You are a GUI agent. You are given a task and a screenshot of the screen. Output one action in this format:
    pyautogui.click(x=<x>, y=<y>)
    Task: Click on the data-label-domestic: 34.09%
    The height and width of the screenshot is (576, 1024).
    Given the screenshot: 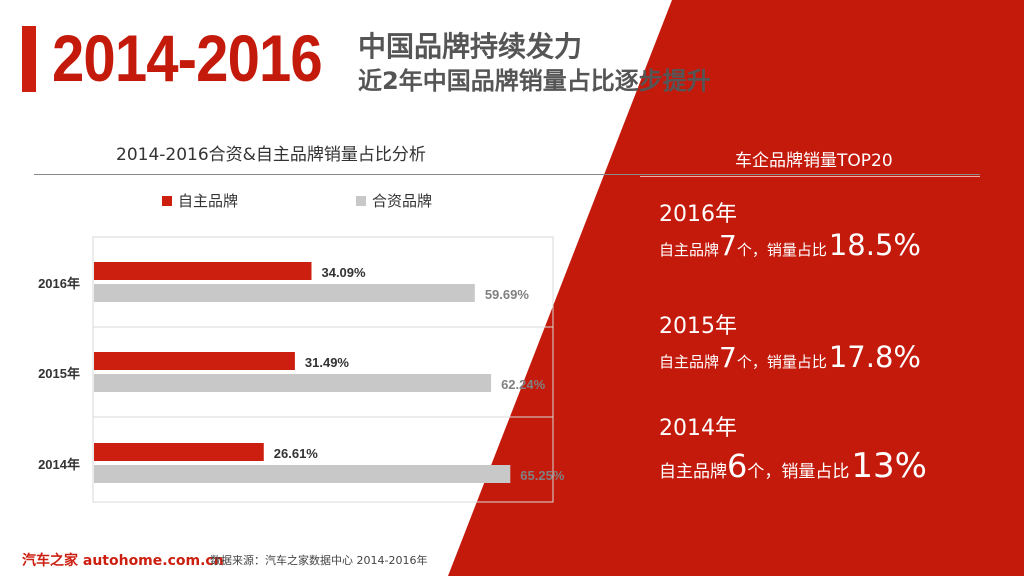 What is the action you would take?
    pyautogui.click(x=343, y=272)
    